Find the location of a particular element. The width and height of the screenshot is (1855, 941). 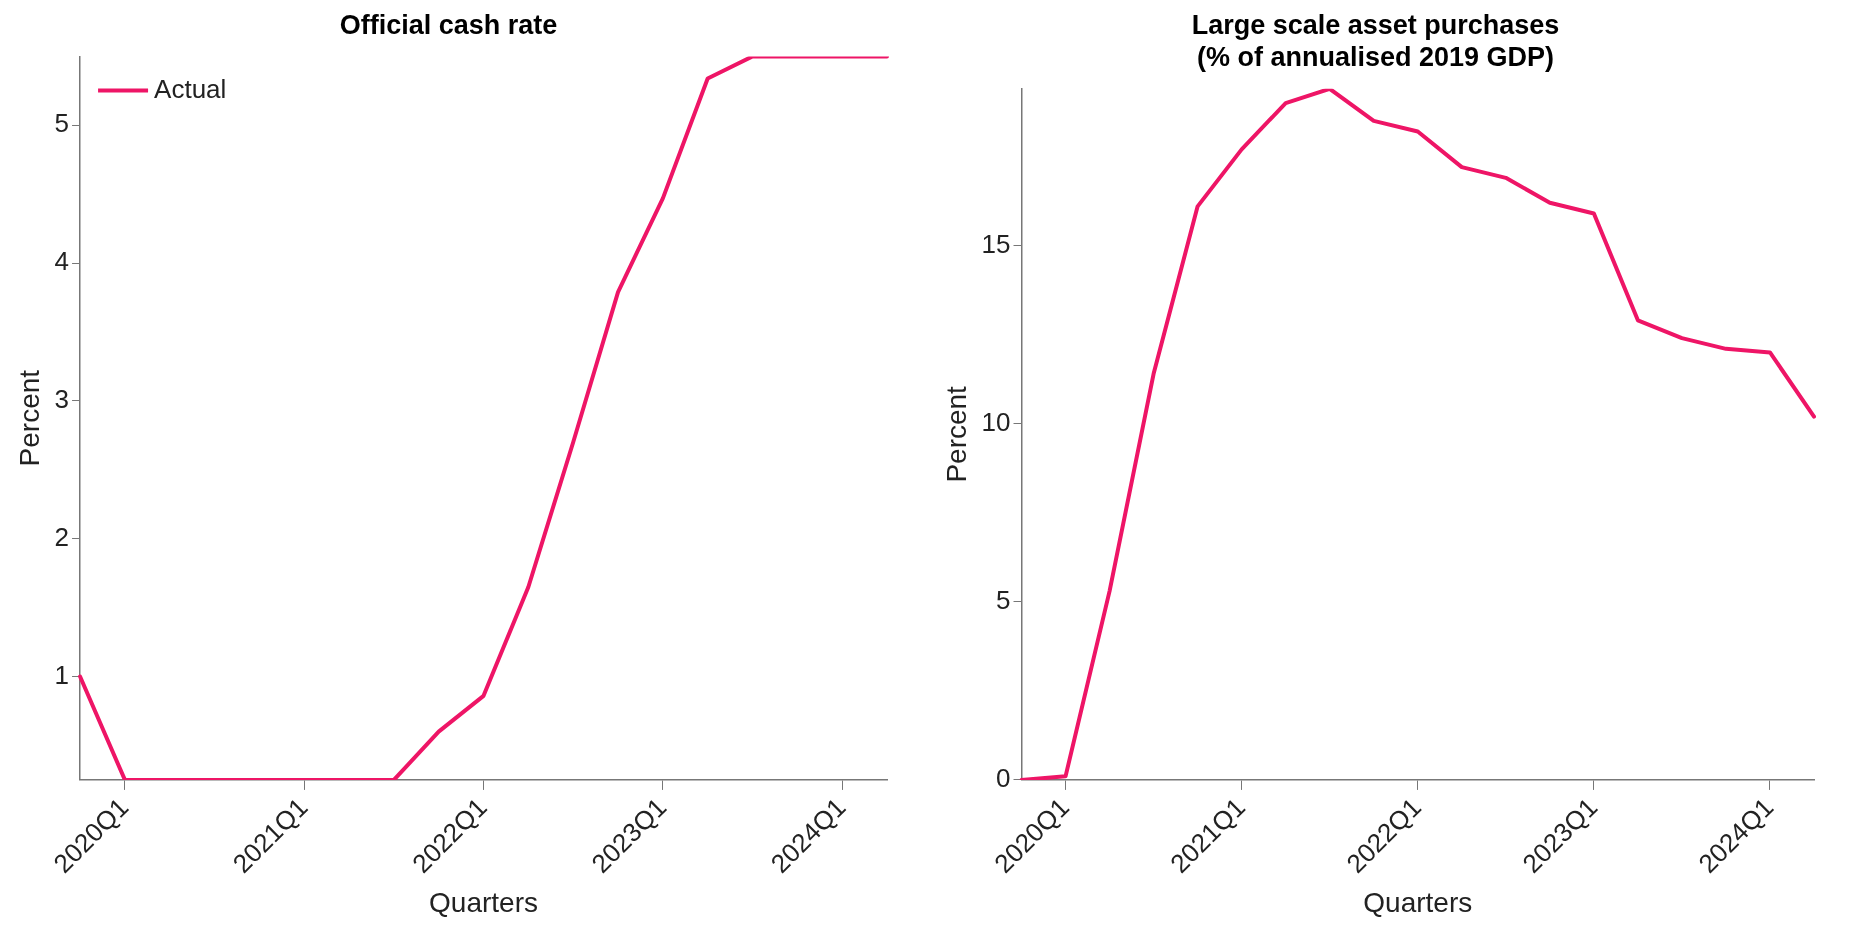

y-tick-label: 4 is located at coordinates (62, 261).